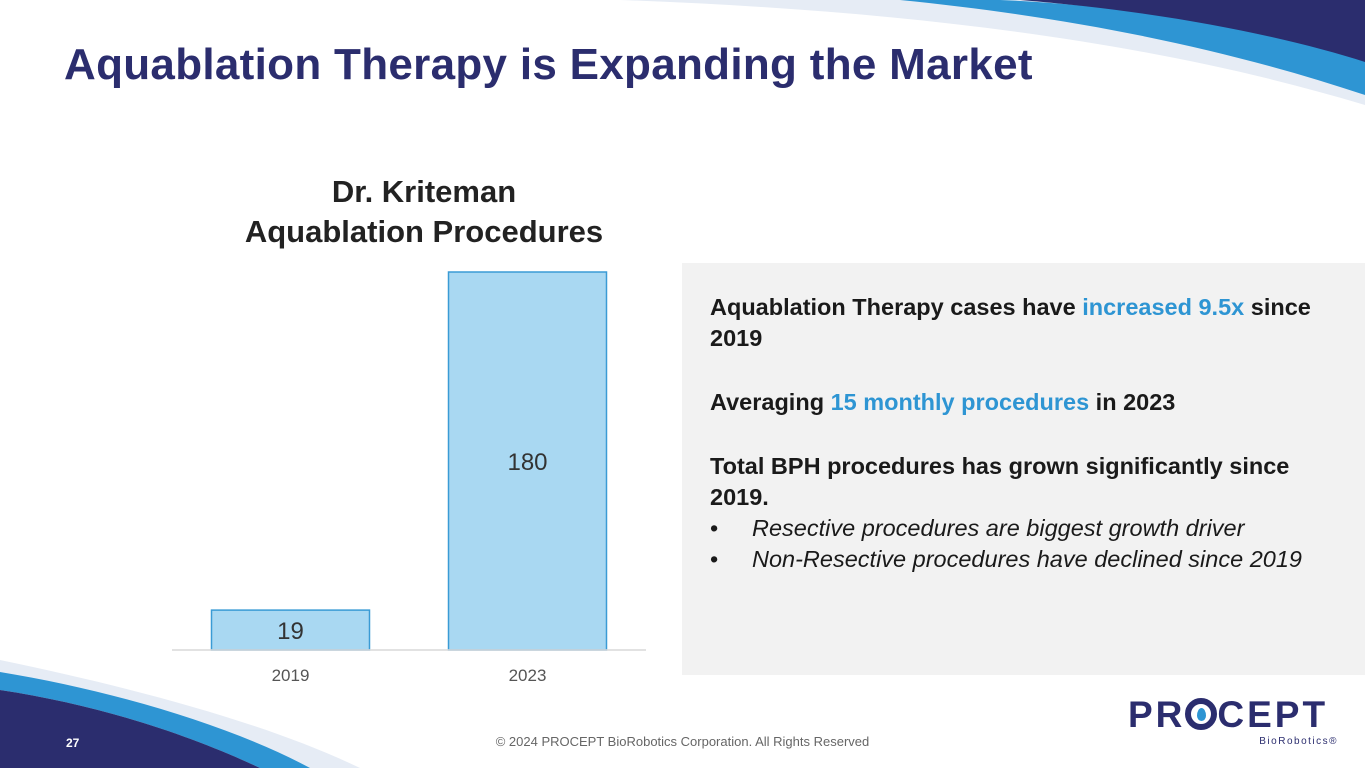  I want to click on bar-2023, so click(527, 461).